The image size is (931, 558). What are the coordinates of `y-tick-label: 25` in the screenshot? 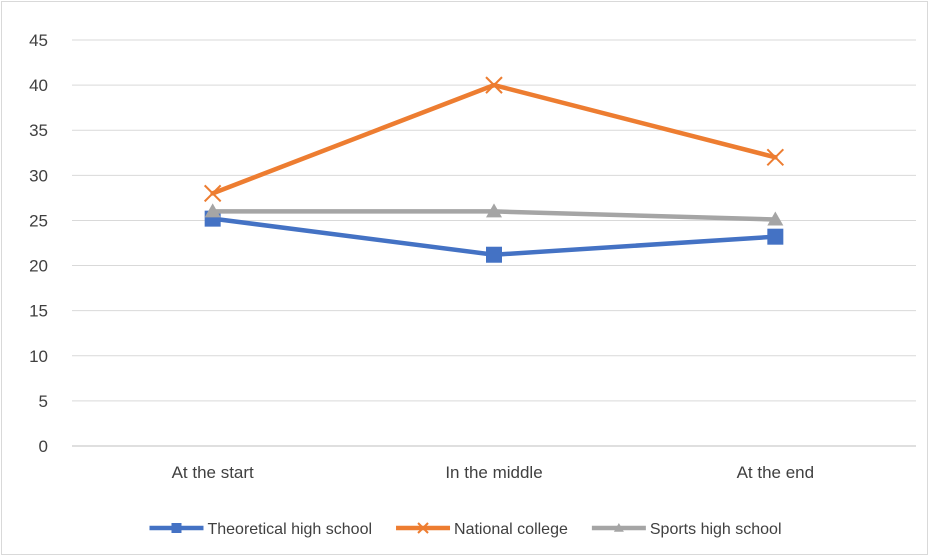 It's located at (38, 220).